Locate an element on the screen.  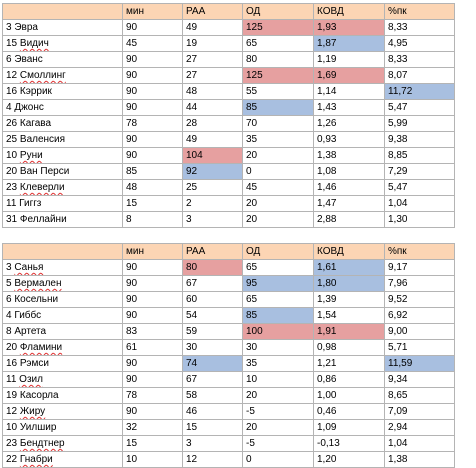
header-row: мин PAA ОД КОВД %пк is located at coordinates (228, 11).